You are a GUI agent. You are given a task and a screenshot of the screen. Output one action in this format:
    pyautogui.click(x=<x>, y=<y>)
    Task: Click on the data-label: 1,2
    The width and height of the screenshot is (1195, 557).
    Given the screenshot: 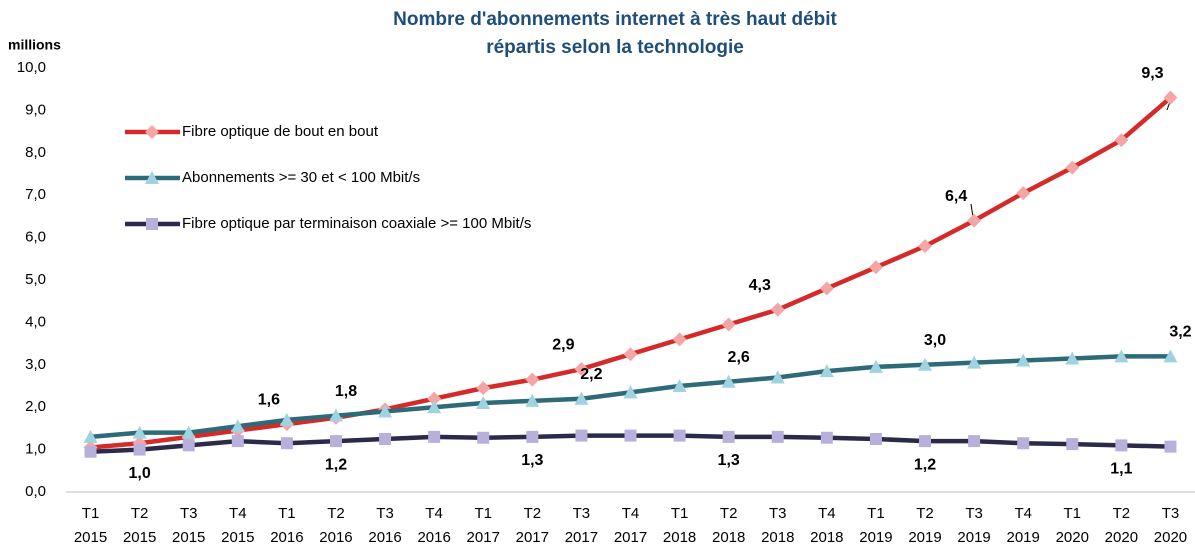 What is the action you would take?
    pyautogui.click(x=336, y=464)
    